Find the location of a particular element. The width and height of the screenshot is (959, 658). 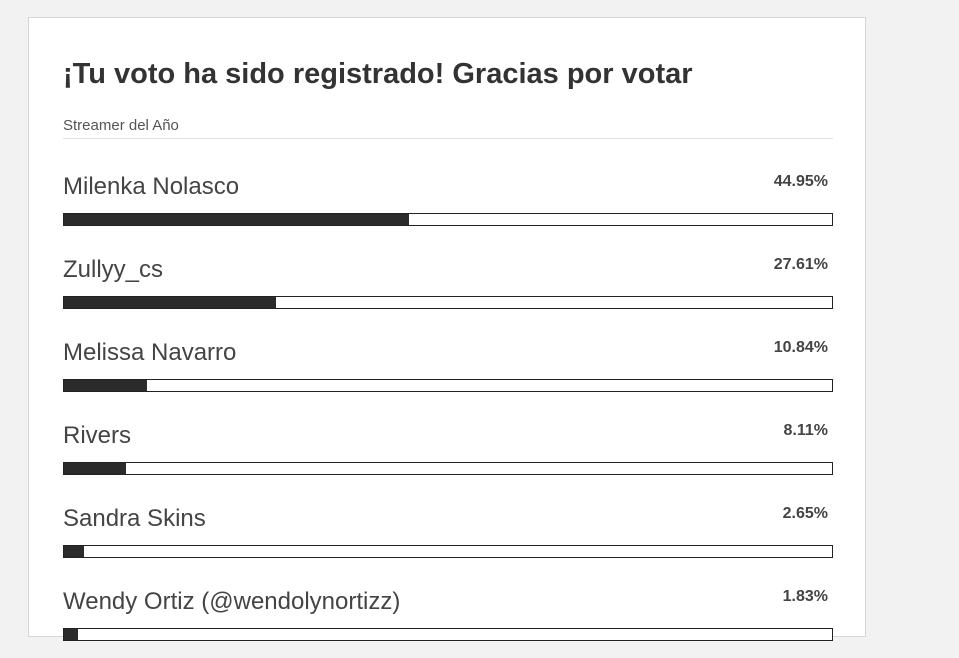

option-name: Melissa Navarro is located at coordinates (150, 352).